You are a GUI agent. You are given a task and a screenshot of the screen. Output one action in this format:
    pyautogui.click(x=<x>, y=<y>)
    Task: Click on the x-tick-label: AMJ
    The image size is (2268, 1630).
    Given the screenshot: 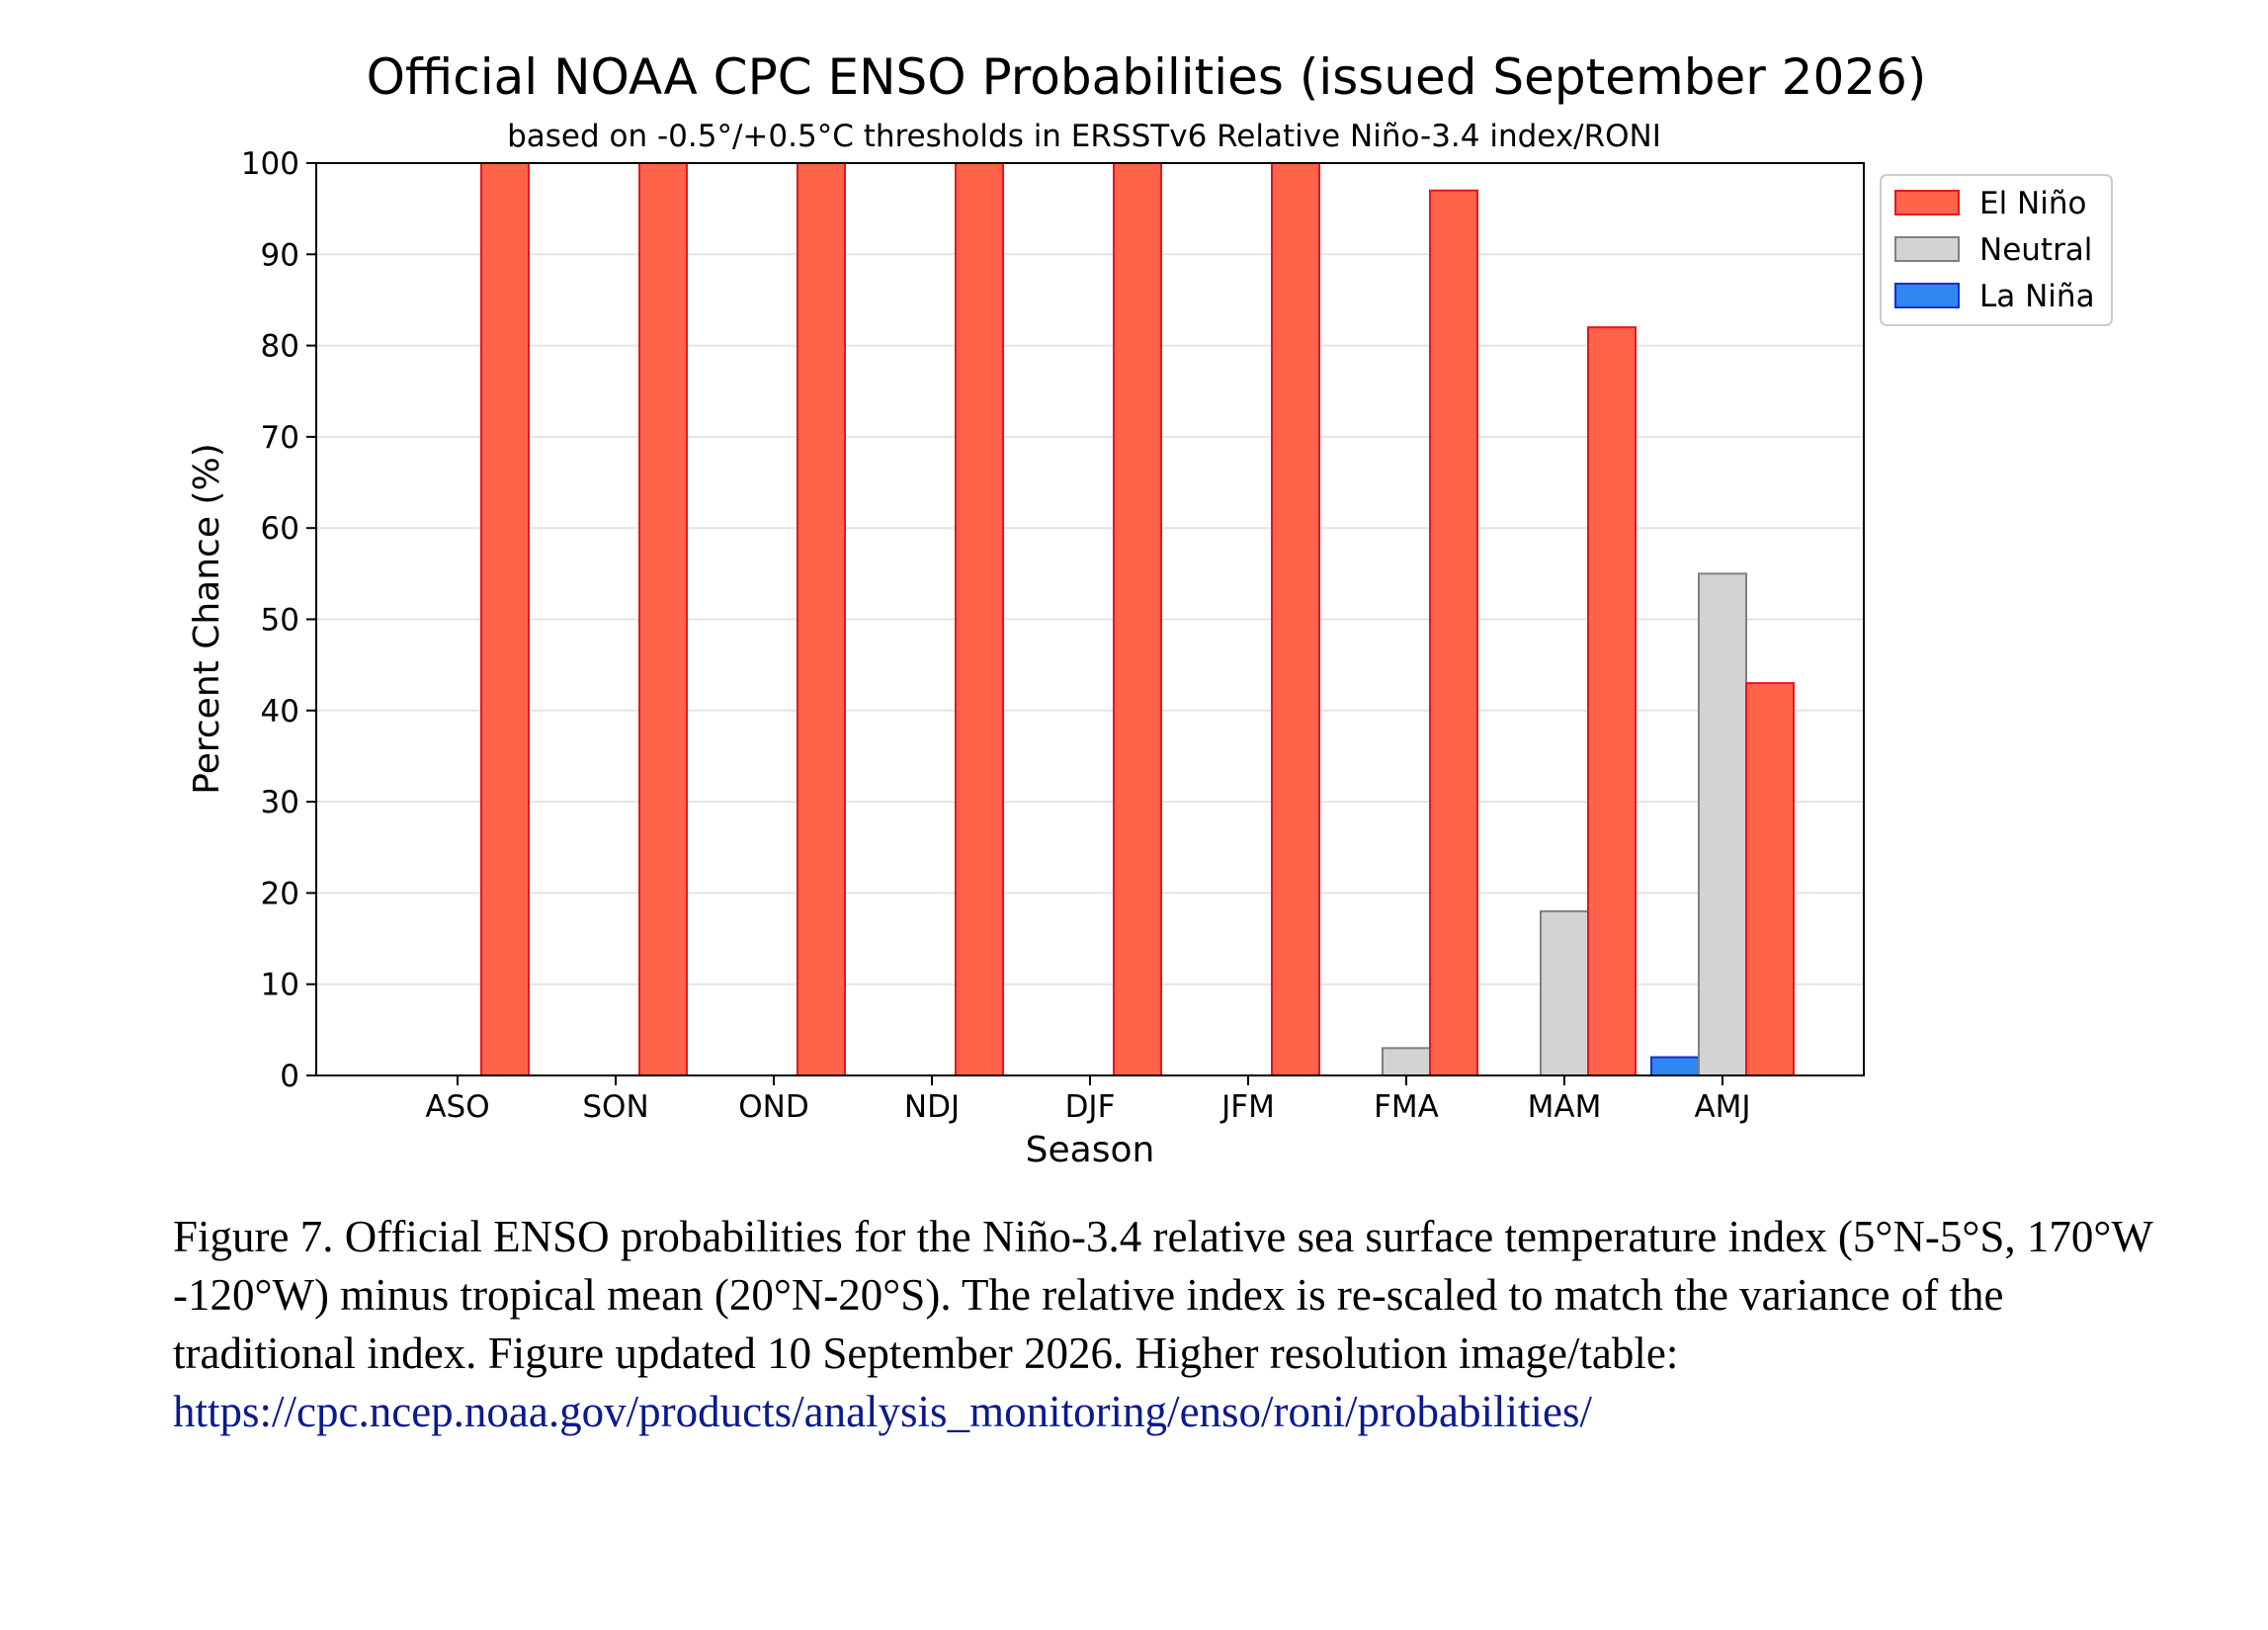 What is the action you would take?
    pyautogui.click(x=1722, y=1107)
    